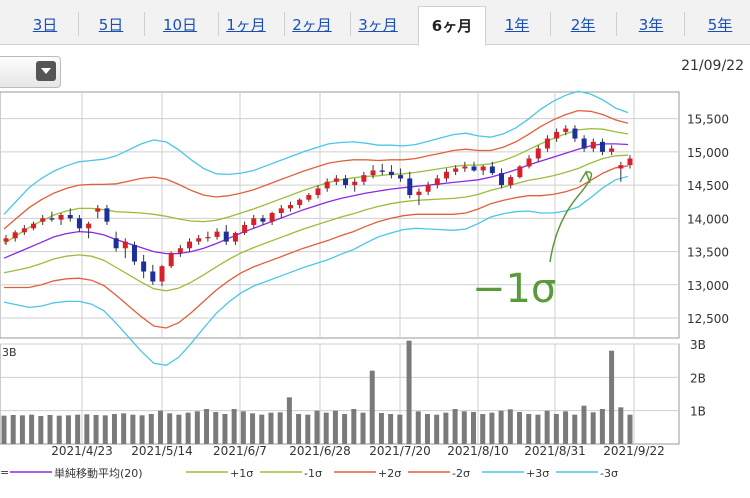  Describe the element at coordinates (241, 473) in the screenshot. I see `legend-label: +1σ` at that location.